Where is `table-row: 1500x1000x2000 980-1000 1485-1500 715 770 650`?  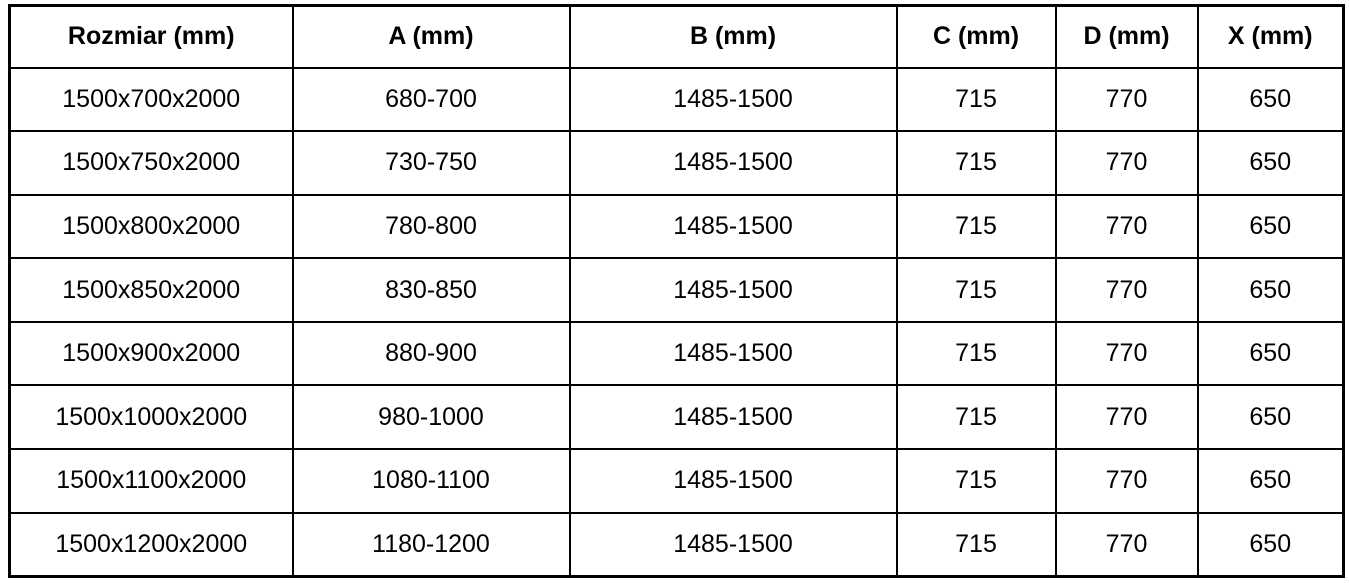
table-row: 1500x1000x2000 980-1000 1485-1500 715 770 650 is located at coordinates (676, 417).